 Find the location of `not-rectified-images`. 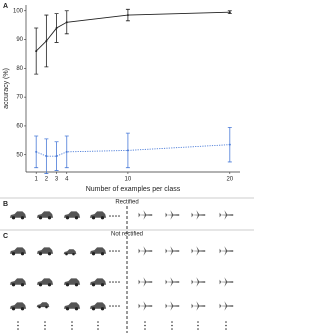

not-rectified-images is located at coordinates (121, 278).